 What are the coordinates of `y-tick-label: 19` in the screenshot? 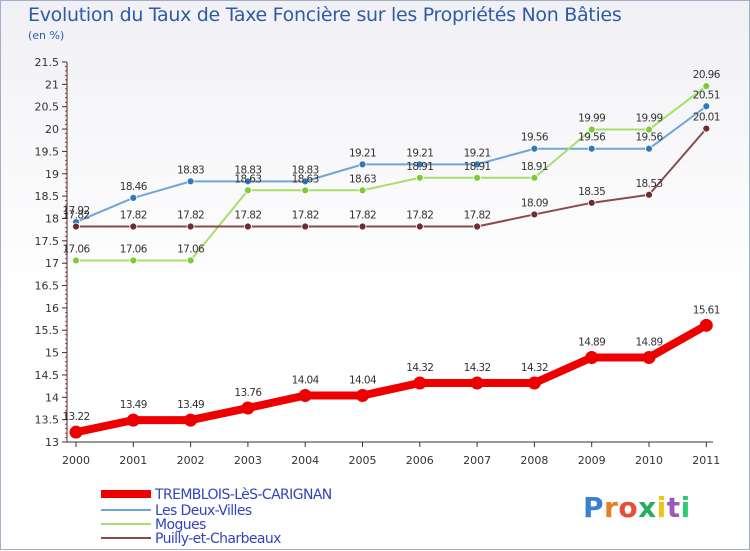 It's located at (52, 174).